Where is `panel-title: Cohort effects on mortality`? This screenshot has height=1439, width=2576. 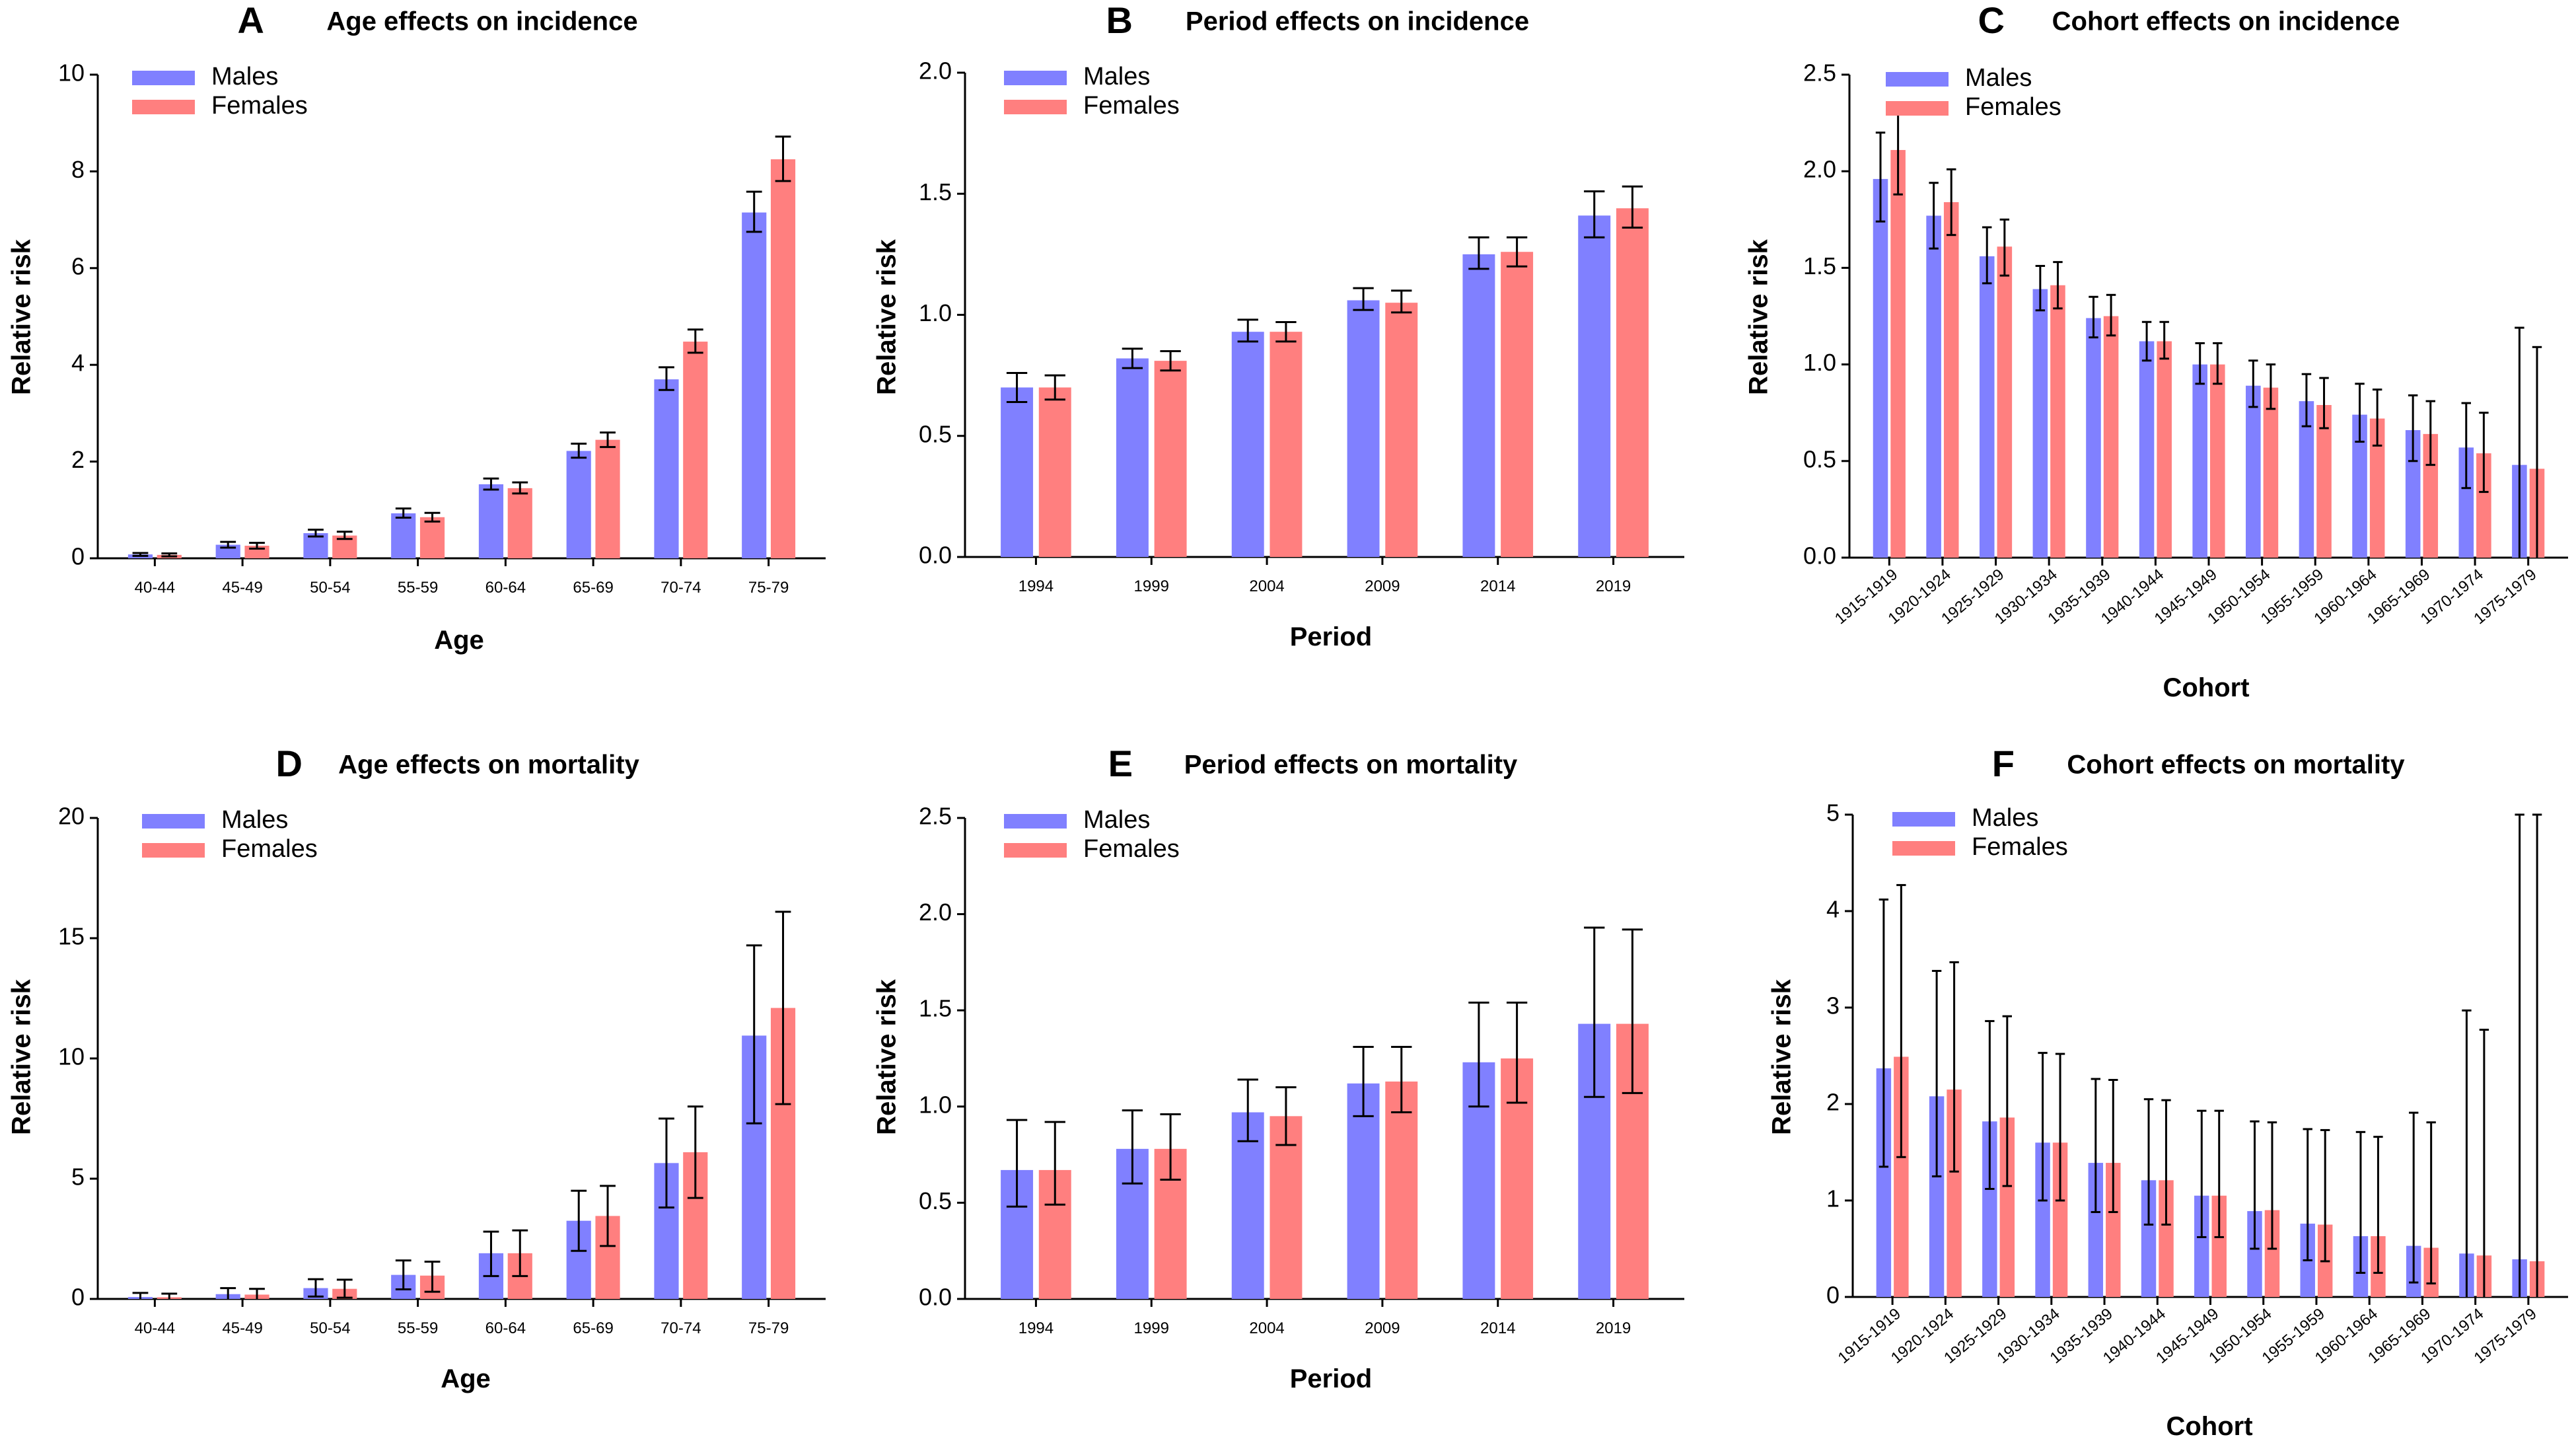 panel-title: Cohort effects on mortality is located at coordinates (2236, 765).